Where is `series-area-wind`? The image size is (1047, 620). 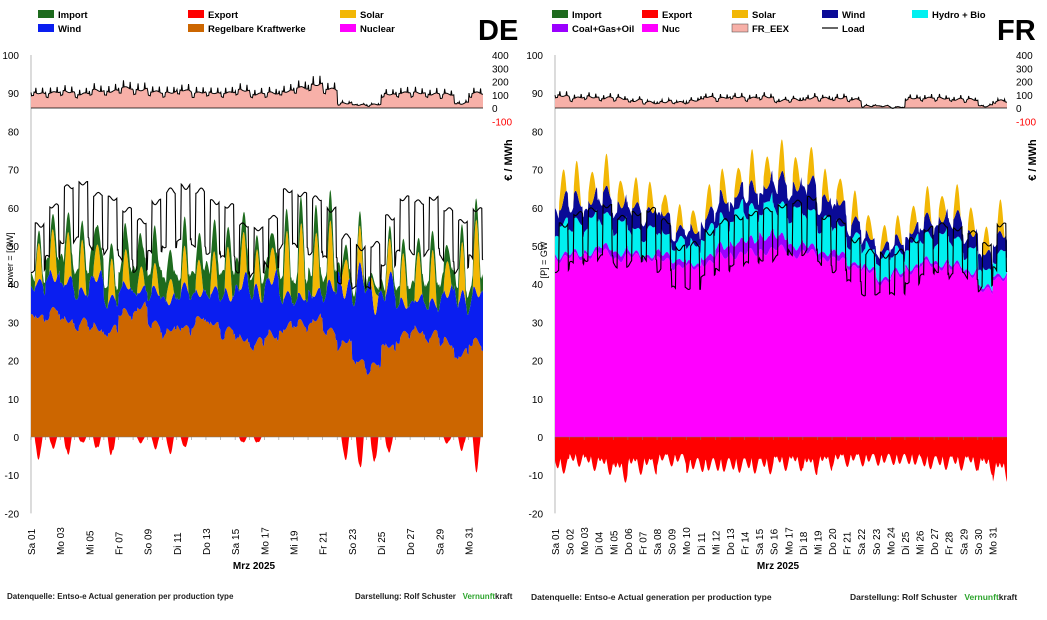
series-area-wind is located at coordinates (781, 225).